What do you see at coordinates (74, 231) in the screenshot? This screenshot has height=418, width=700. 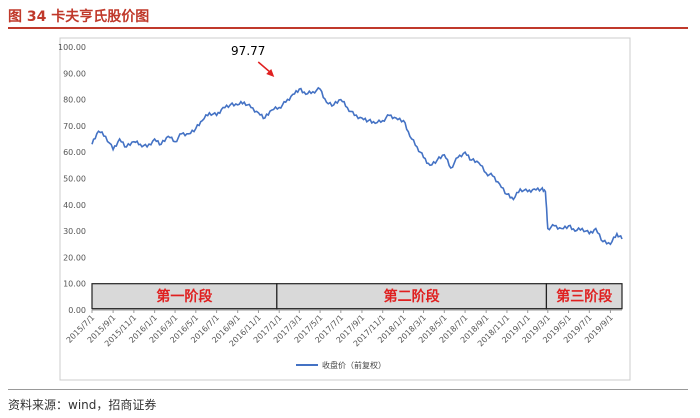 I see `y-tick-label: 30.00` at bounding box center [74, 231].